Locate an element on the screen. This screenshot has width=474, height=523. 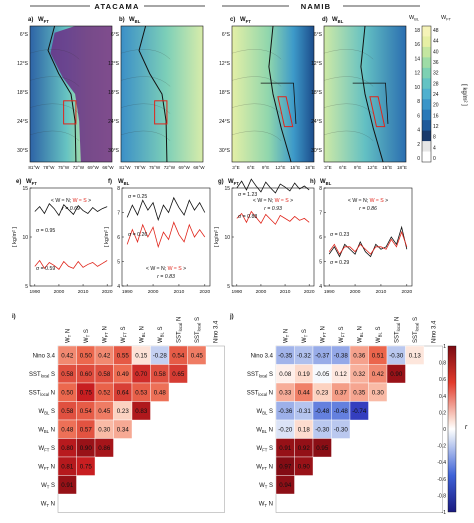
sigma-north-label: σ = 0.25 is located at coordinates (137, 197).